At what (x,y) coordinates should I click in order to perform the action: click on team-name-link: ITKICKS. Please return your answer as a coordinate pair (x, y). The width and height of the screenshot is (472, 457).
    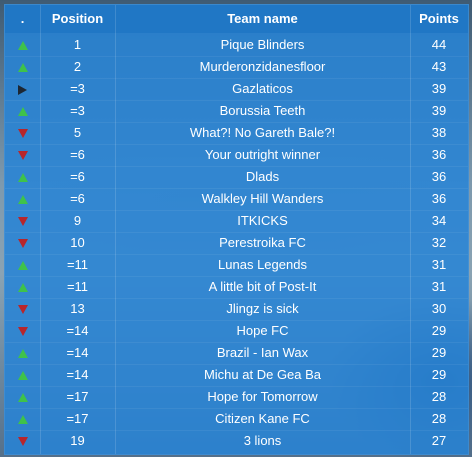
    Looking at the image, I should click on (262, 220).